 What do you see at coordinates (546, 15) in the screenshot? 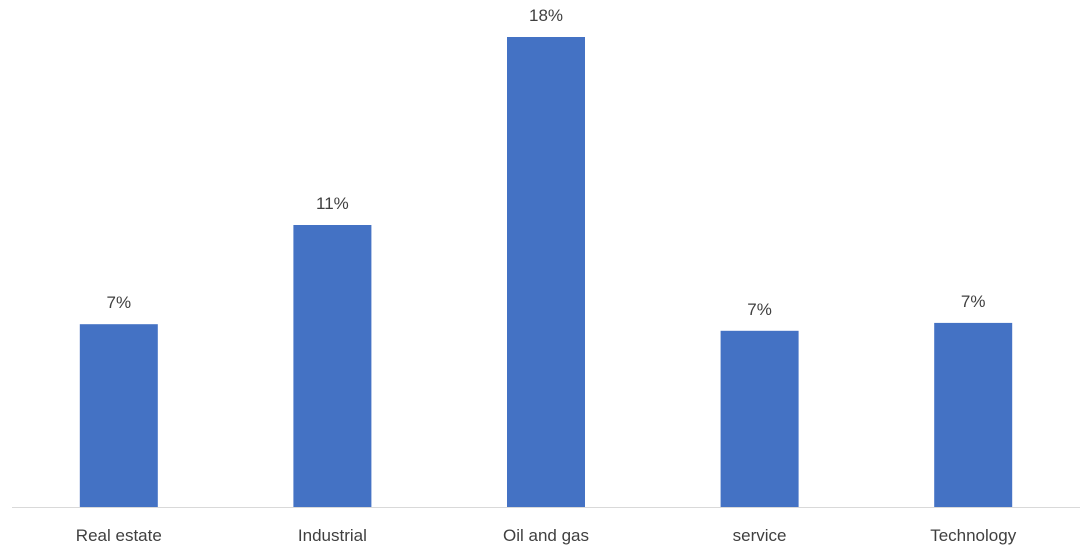
I see `data-label-oil-and-gas: 18%` at bounding box center [546, 15].